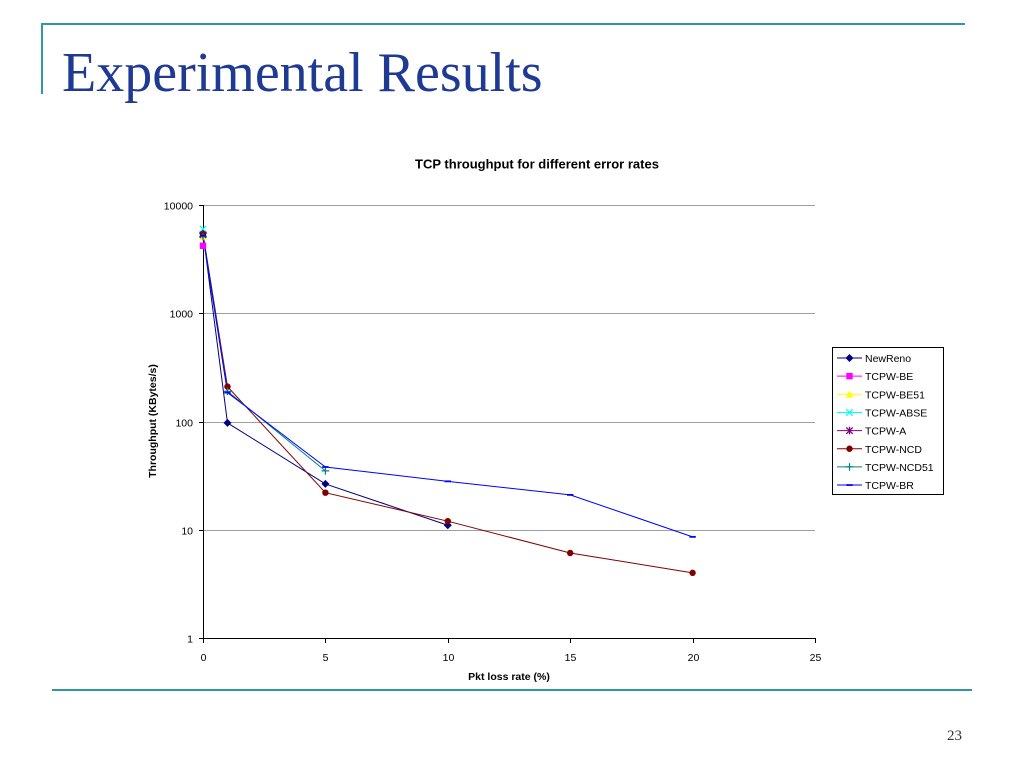  Describe the element at coordinates (449, 658) in the screenshot. I see `x-tick-label-10: 10` at that location.